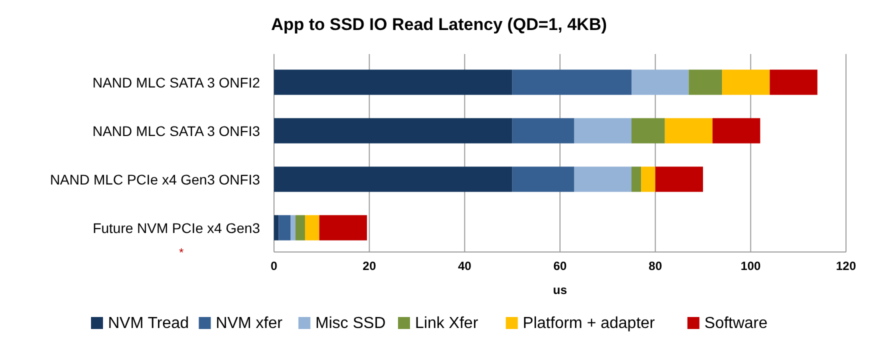 The image size is (878, 350). What do you see at coordinates (274, 266) in the screenshot?
I see `x-tick-label: 0` at bounding box center [274, 266].